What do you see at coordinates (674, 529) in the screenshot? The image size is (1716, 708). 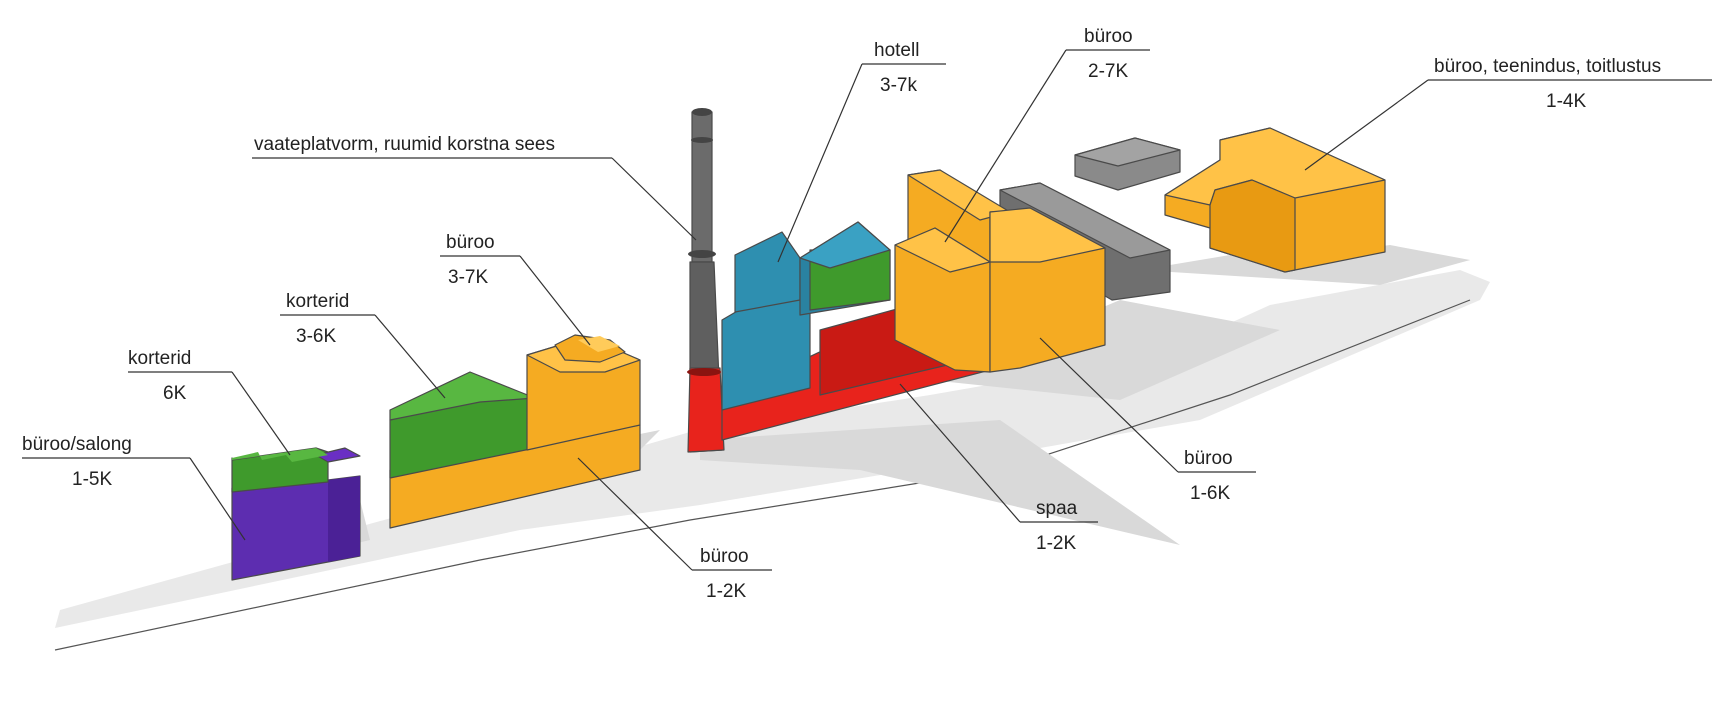 I see `label-office-12: büroo 1-2K` at bounding box center [674, 529].